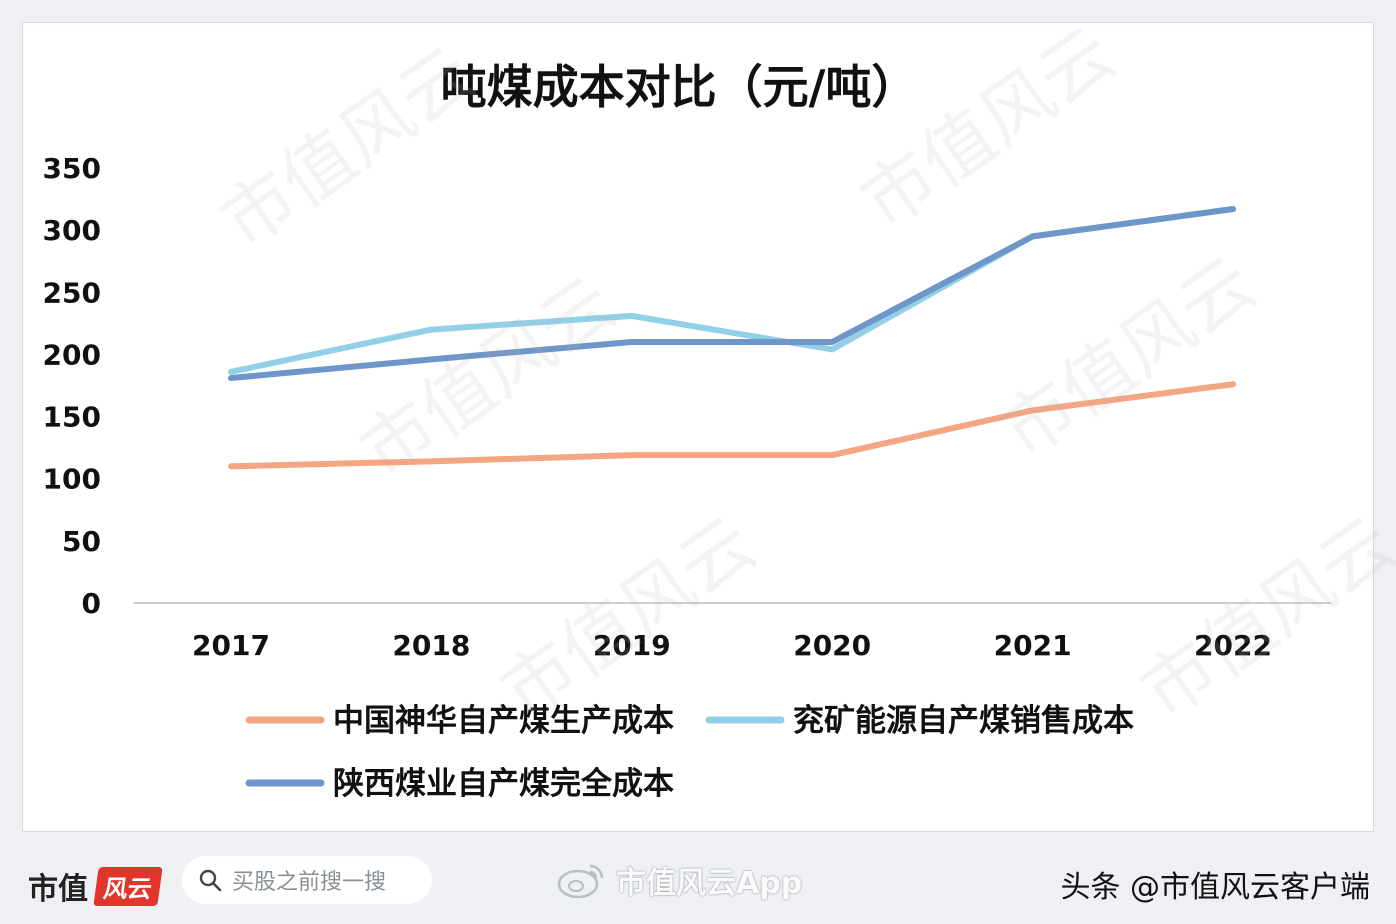 The width and height of the screenshot is (1396, 924). What do you see at coordinates (709, 883) in the screenshot?
I see `weibo-text: 市值风云App` at bounding box center [709, 883].